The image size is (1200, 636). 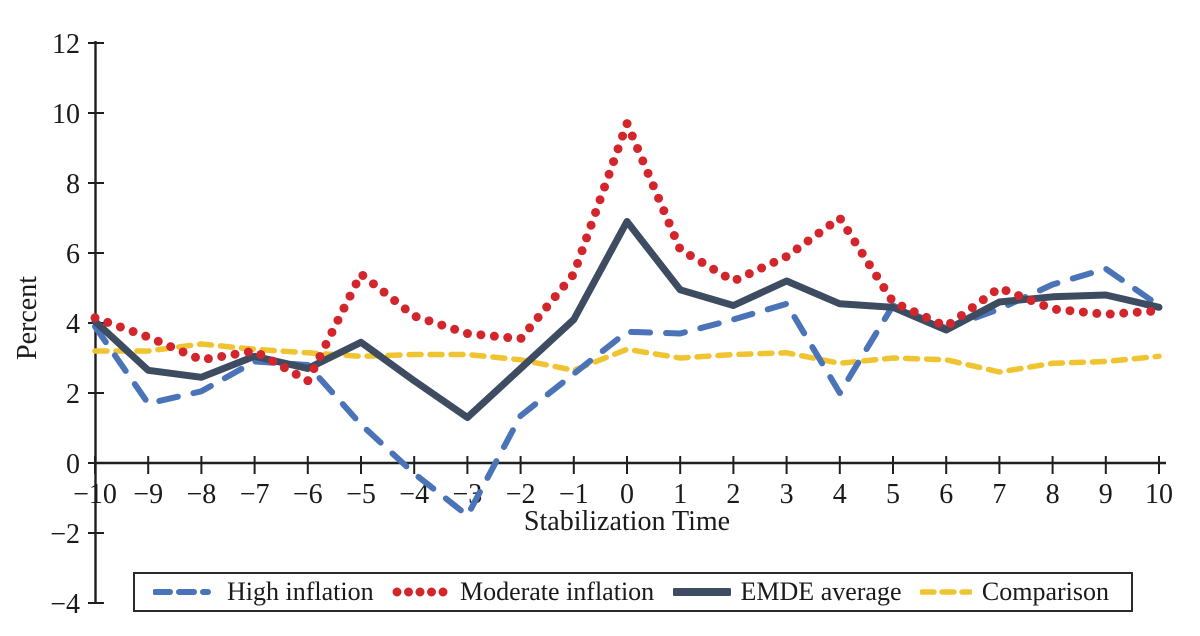 I want to click on x-tick-label: 2, so click(x=733, y=494).